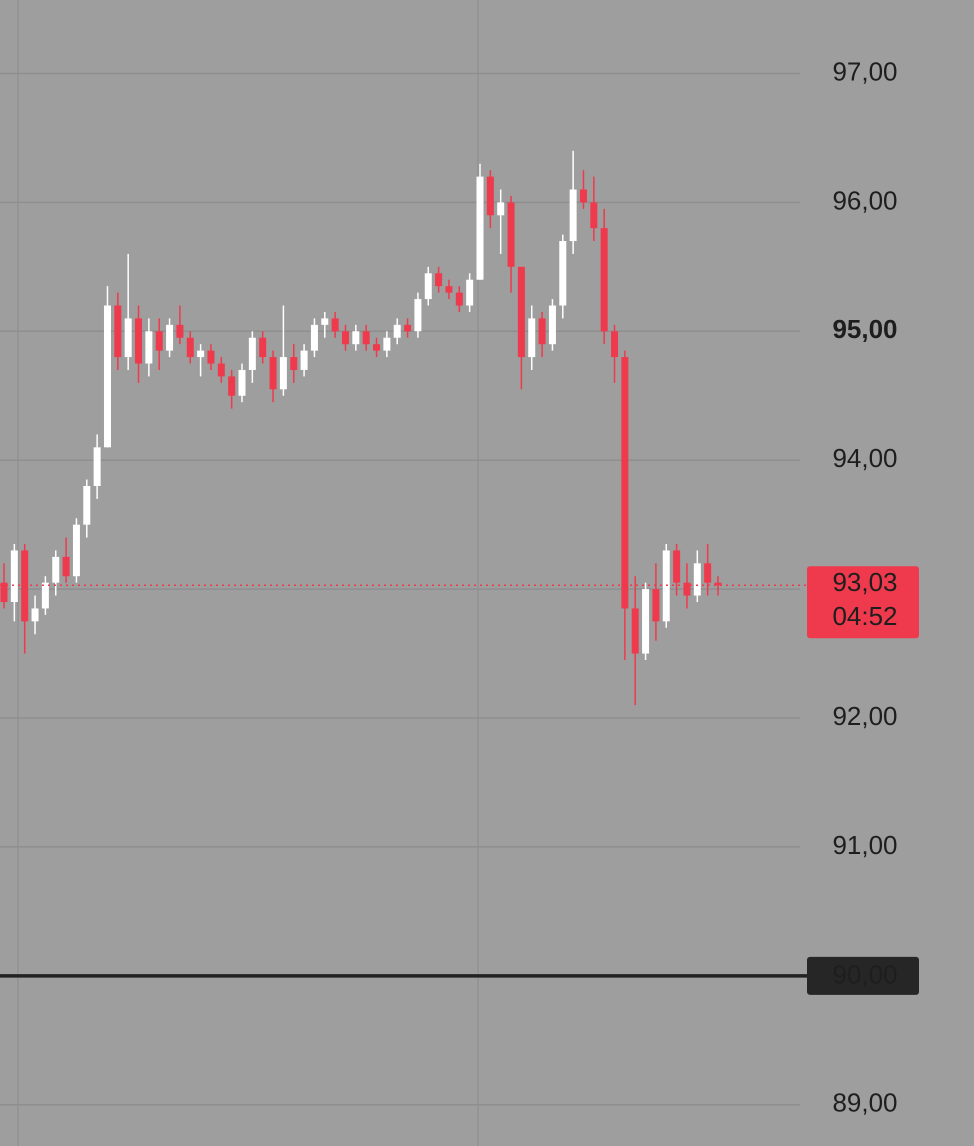 This screenshot has height=1146, width=974. Describe the element at coordinates (864, 1103) in the screenshot. I see `y-tick-label: 89,00` at that location.